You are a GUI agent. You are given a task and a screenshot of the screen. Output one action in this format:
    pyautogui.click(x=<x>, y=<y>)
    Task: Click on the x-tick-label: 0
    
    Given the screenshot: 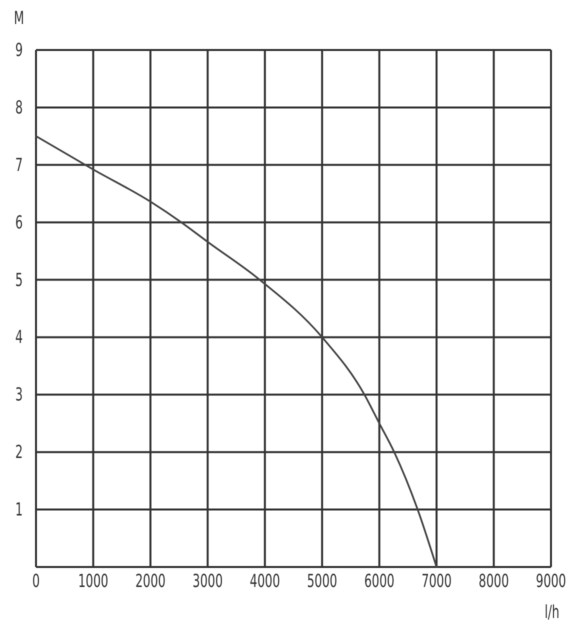 What is the action you would take?
    pyautogui.click(x=36, y=581)
    